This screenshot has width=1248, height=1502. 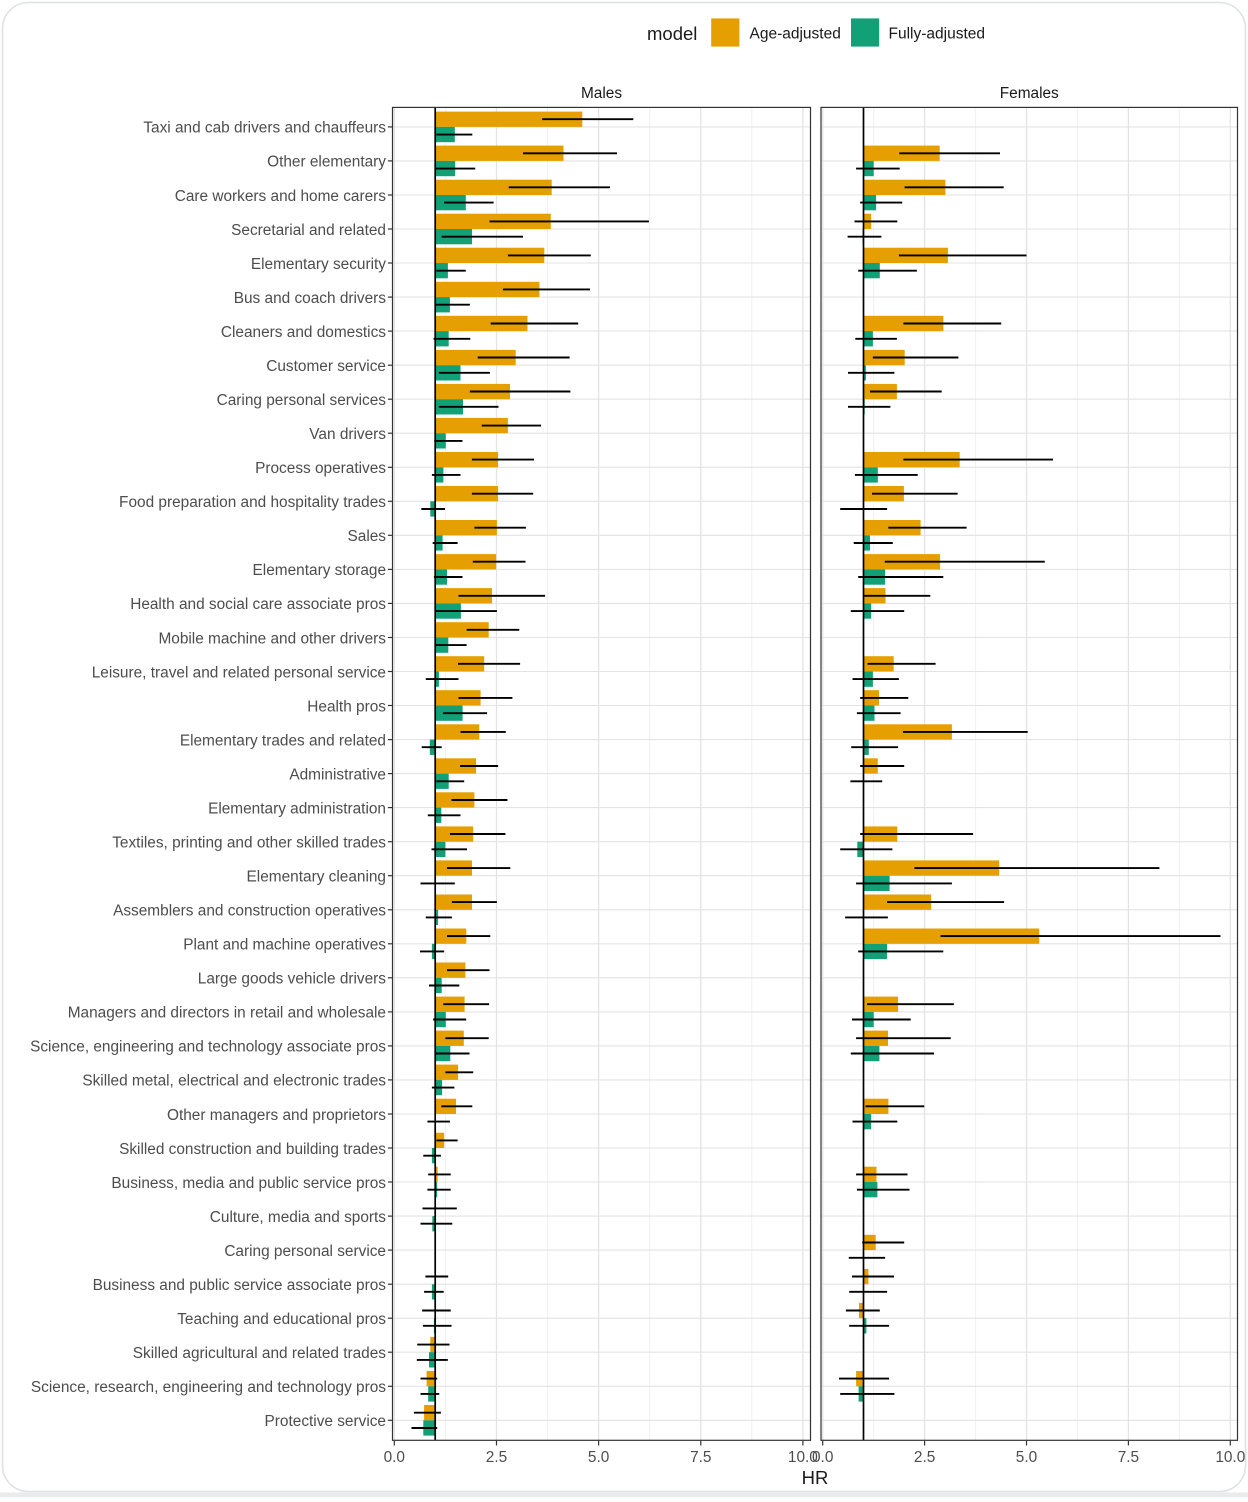 I want to click on svg-text: Plant and machine operatives, so click(x=284, y=945).